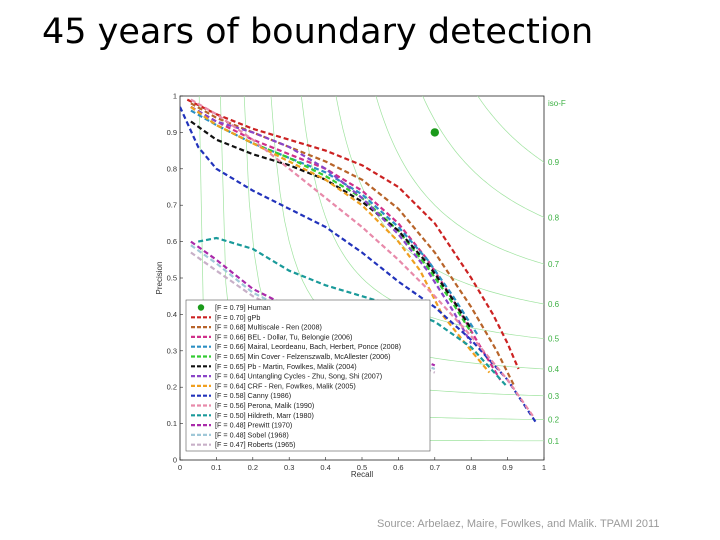 This screenshot has width=720, height=540. Describe the element at coordinates (554, 441) in the screenshot. I see `iso-f-value-label: 0.1` at that location.